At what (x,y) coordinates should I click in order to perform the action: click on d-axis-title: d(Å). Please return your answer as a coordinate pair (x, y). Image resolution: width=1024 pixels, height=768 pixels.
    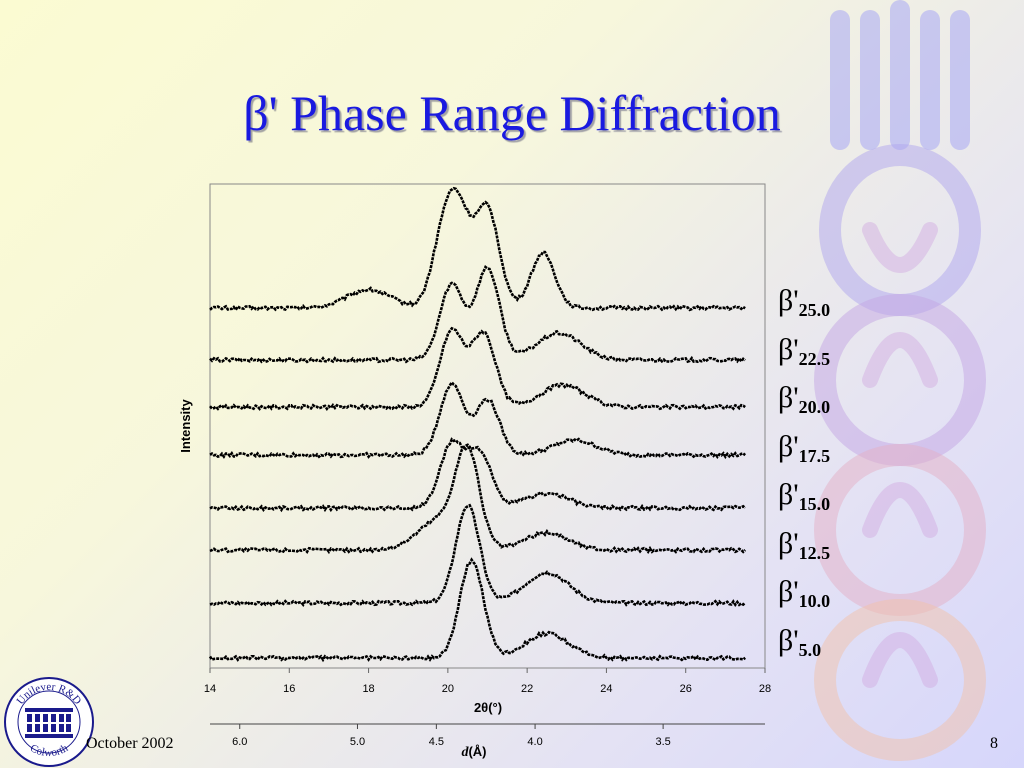
    Looking at the image, I should click on (473, 752).